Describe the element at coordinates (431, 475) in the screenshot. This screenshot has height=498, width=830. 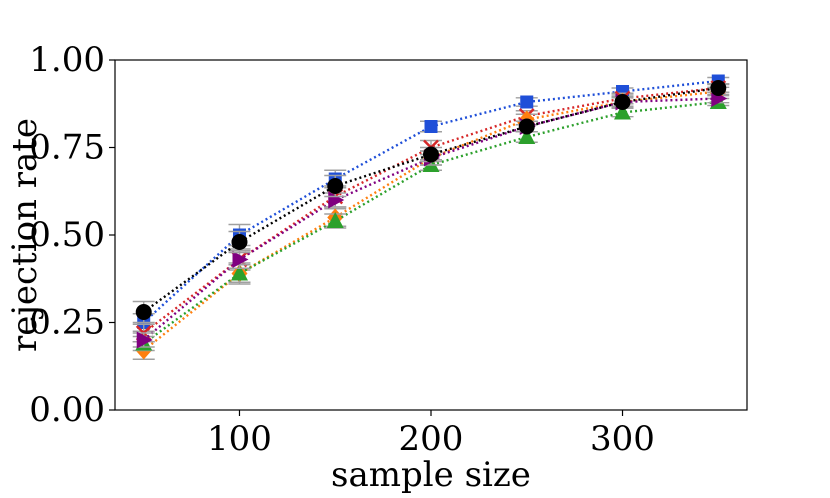
I see `x-axis-label: sample size` at that location.